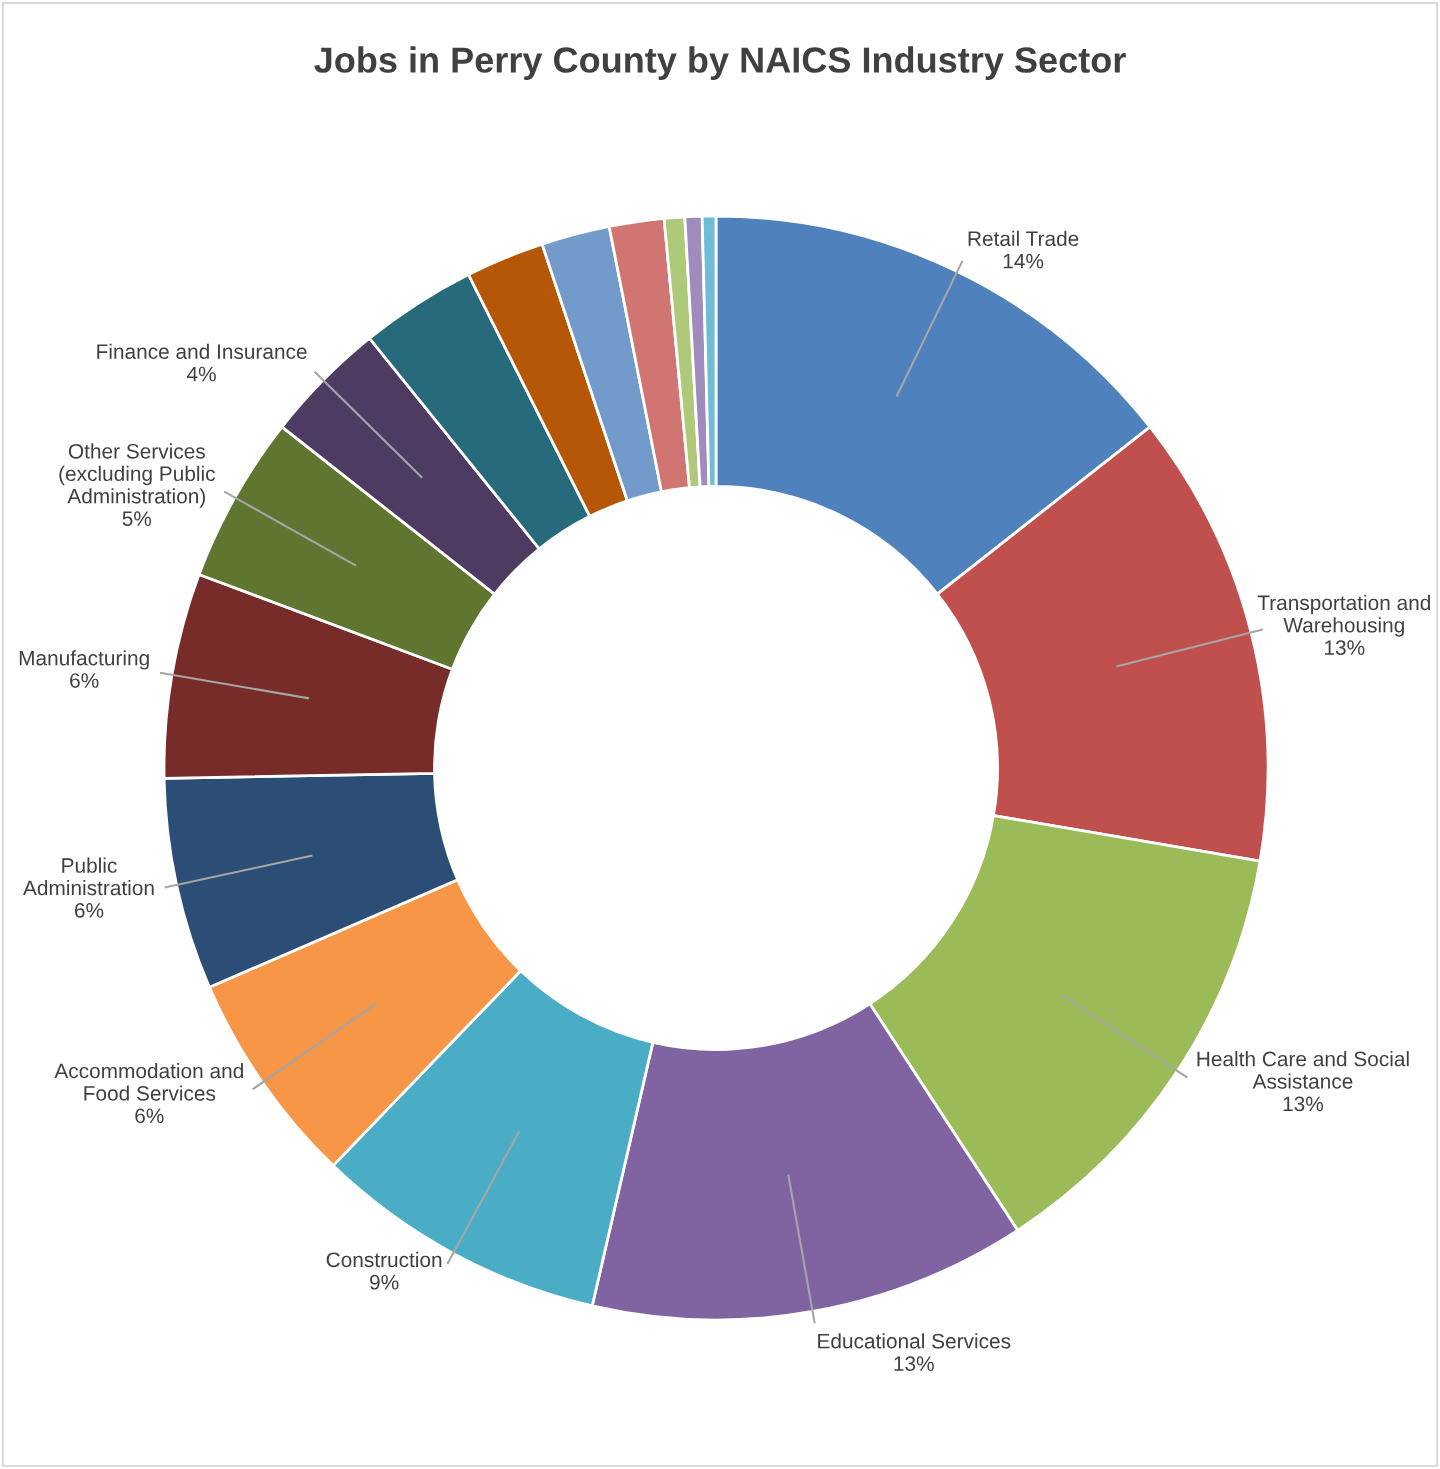  I want to click on slice-label: Manufacturing, so click(84, 660).